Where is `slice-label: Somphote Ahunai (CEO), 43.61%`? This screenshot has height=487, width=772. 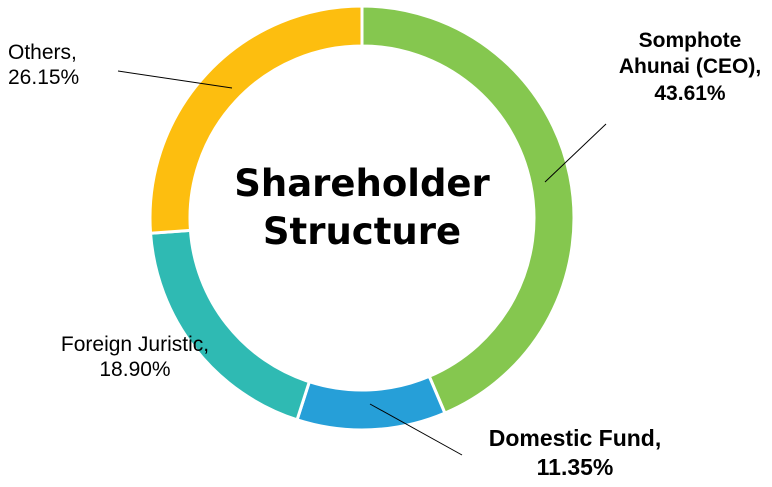 slice-label: Somphote Ahunai (CEO), 43.61% is located at coordinates (690, 67).